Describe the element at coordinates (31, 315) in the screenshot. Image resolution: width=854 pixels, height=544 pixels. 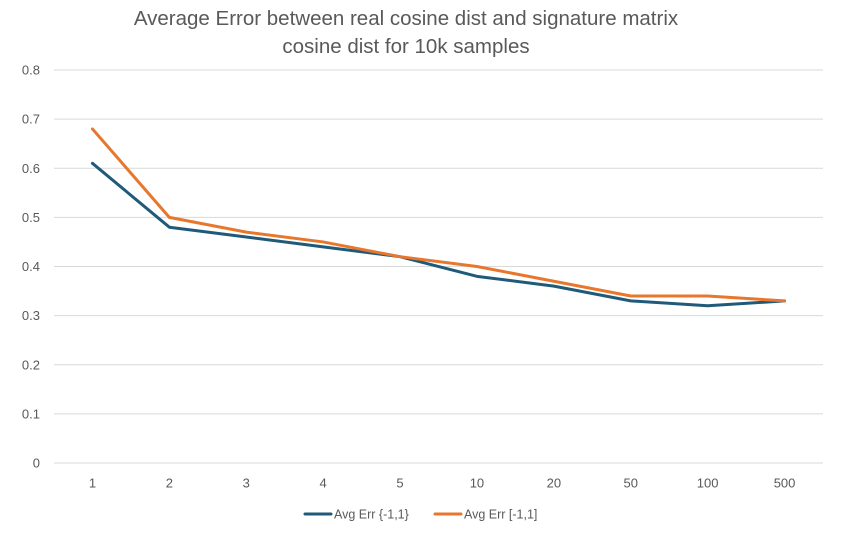
I see `y-tick-label: 0.3` at that location.